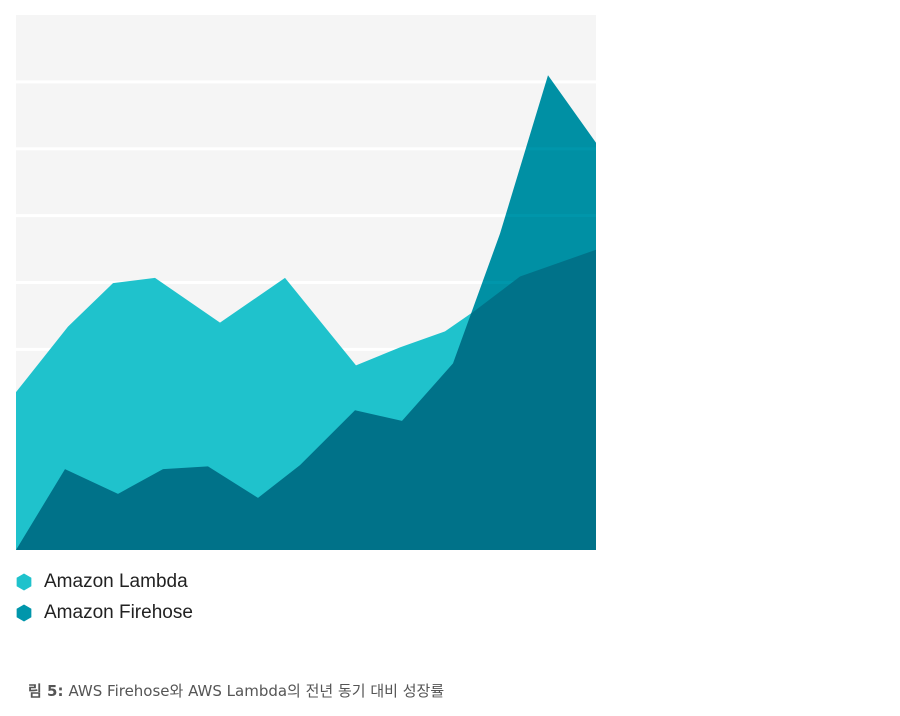  Describe the element at coordinates (116, 581) in the screenshot. I see `legend-label: Amazon Lambda` at that location.